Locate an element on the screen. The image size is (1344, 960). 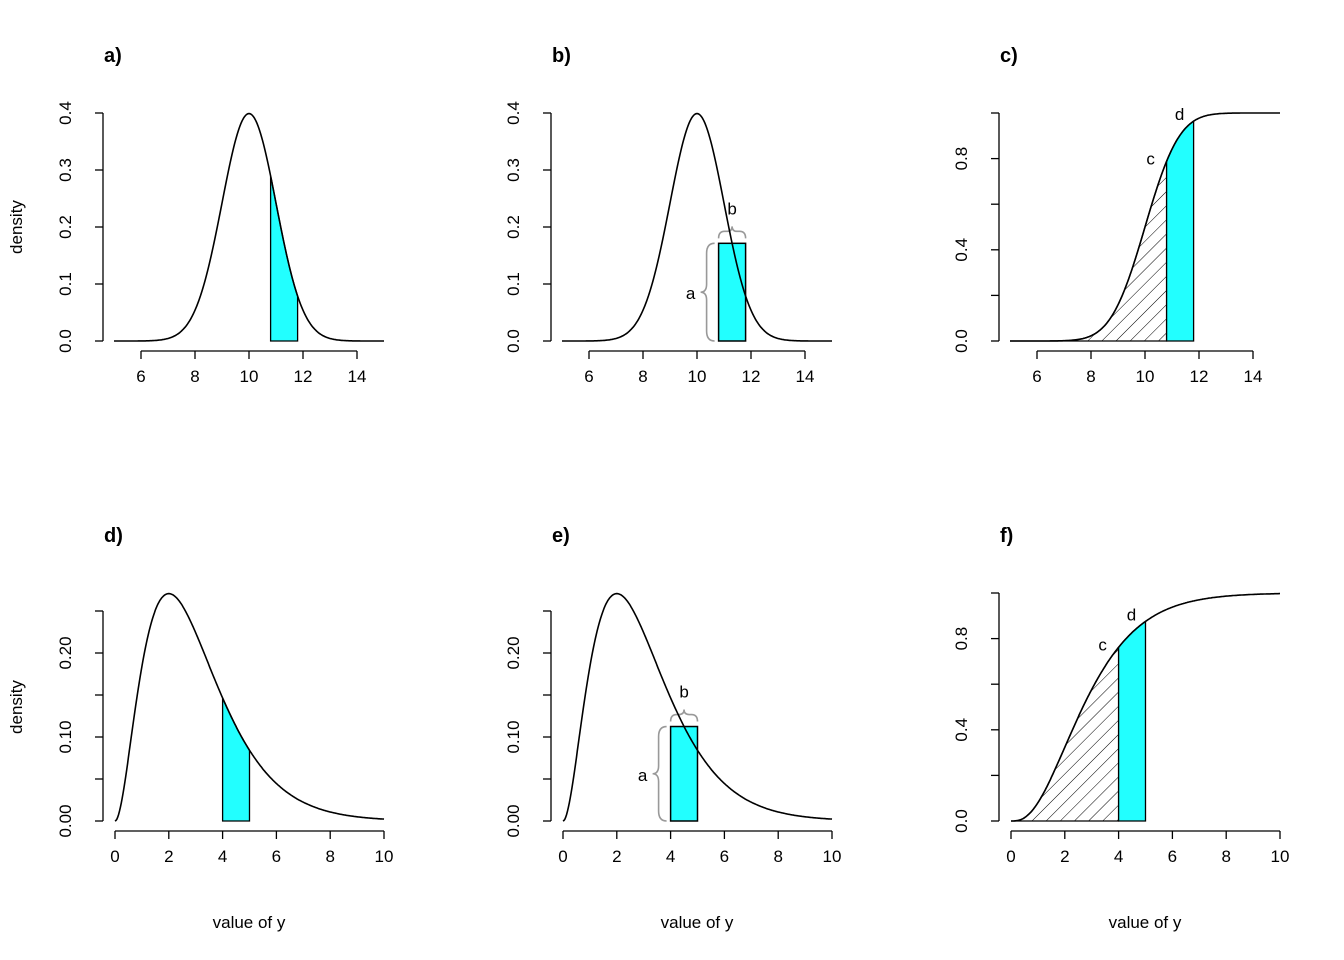
panel-b: a b 6 8 10 12 14 0.0 0.1 0.2 0.3 0.4 b) is located at coordinates (668, 215).